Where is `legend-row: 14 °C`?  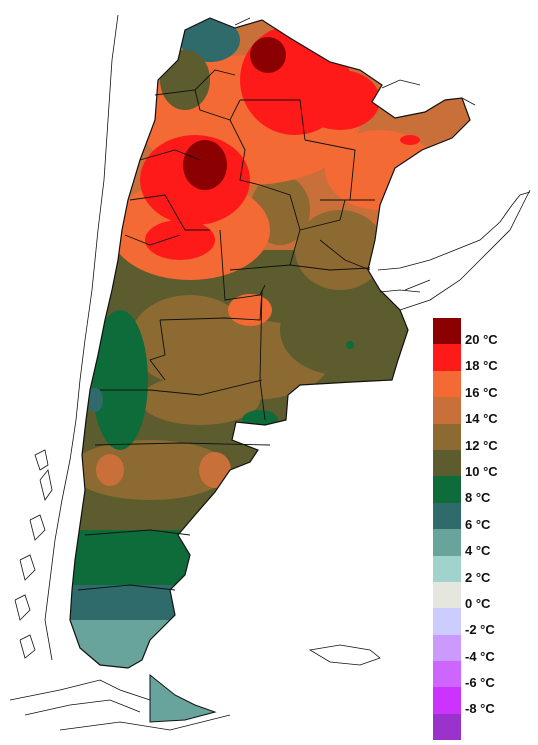
legend-row: 14 °C is located at coordinates (483, 412).